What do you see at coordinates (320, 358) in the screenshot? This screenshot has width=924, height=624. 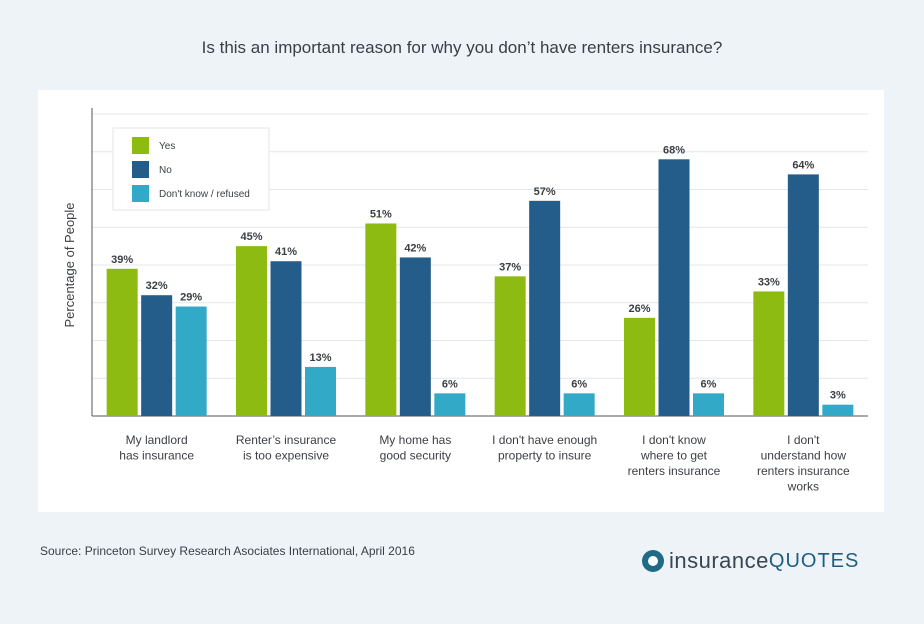 I see `data-label: 13%` at bounding box center [320, 358].